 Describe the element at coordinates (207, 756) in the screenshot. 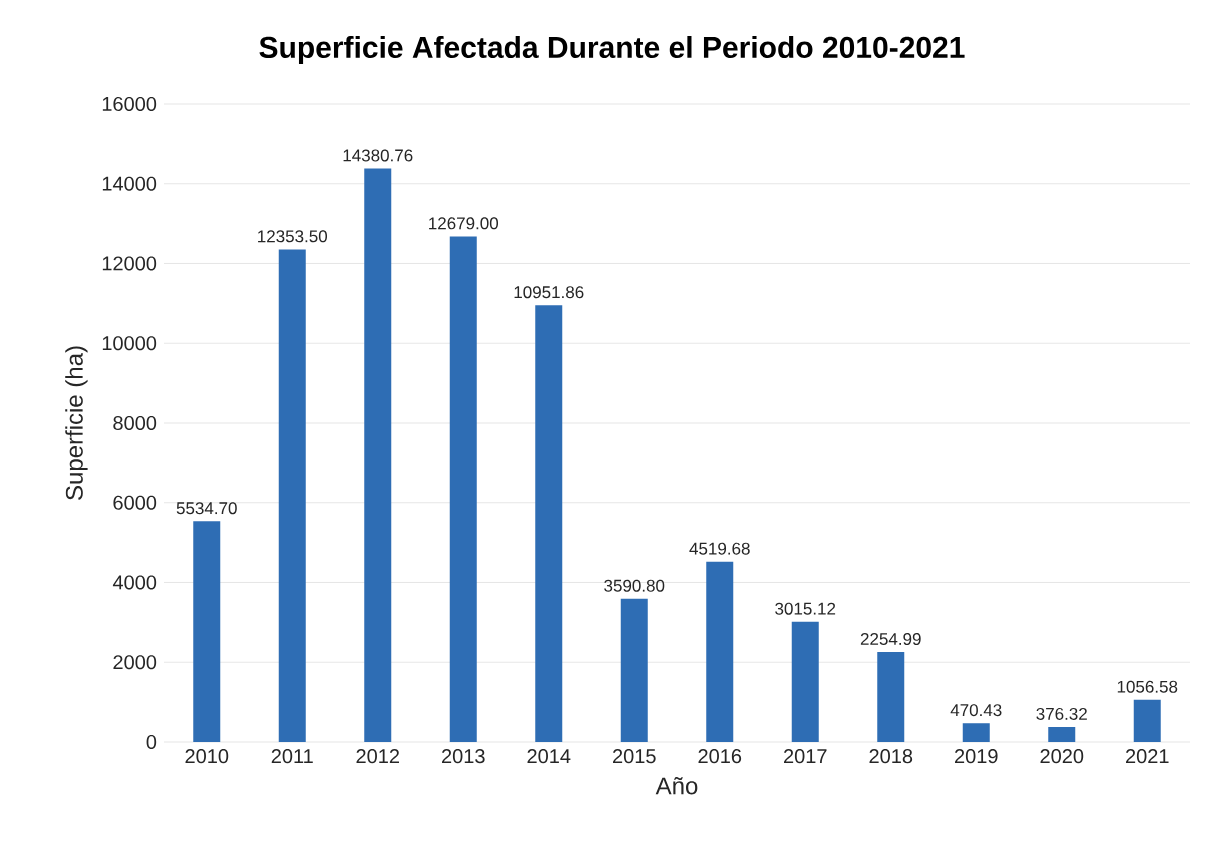

I see `x-tick-label: 2010` at that location.